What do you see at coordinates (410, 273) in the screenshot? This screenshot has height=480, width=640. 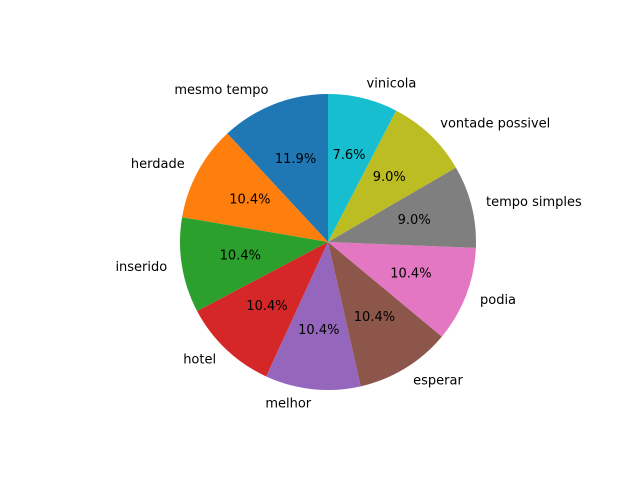 I see `slice-percent-podia: 10.4%` at bounding box center [410, 273].